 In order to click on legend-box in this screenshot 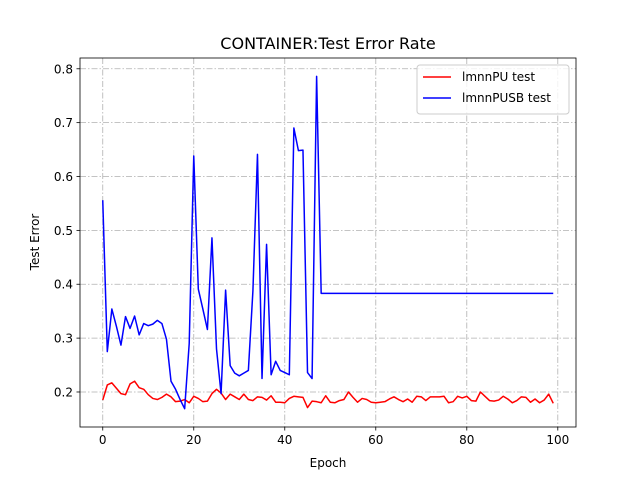, I will do `click(493, 89)`.